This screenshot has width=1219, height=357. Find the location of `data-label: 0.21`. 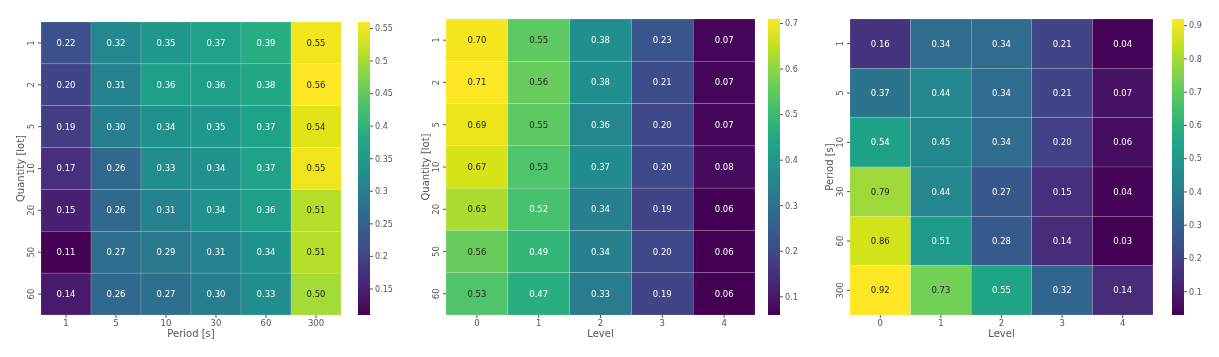

data-label: 0.21 is located at coordinates (1062, 43).